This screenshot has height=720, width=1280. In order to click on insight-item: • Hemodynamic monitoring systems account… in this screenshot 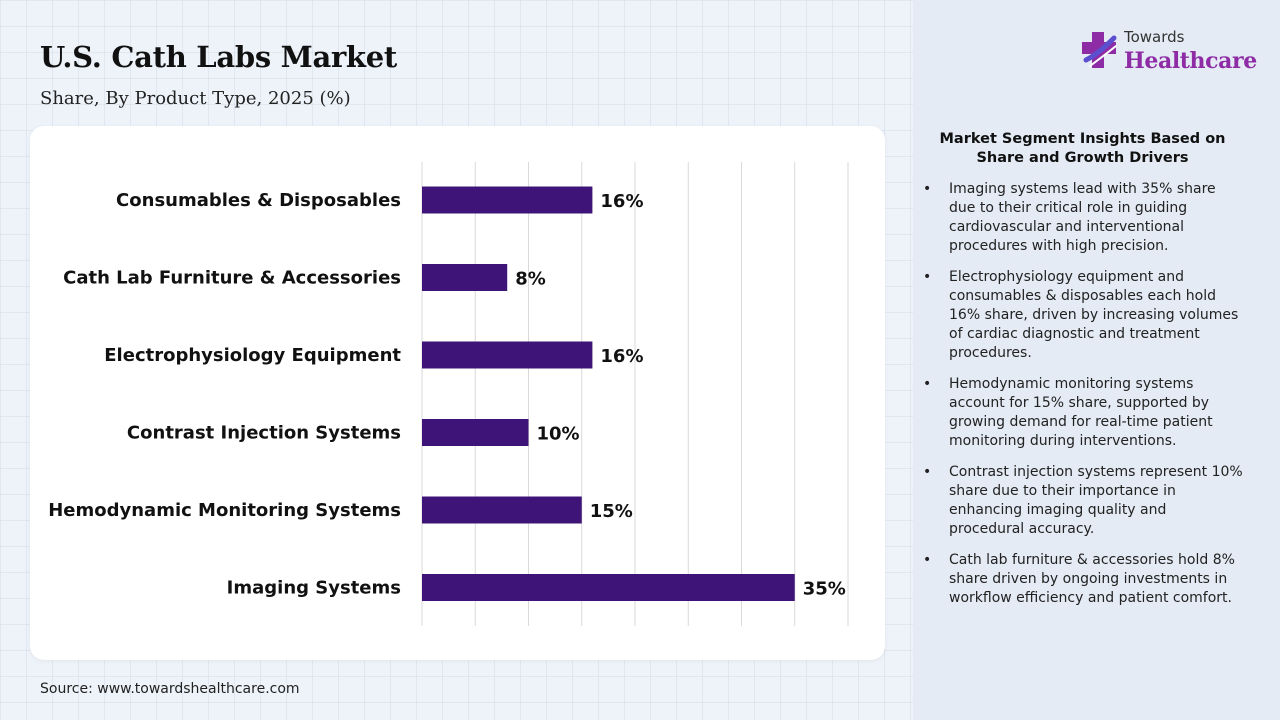, I will do `click(1083, 413)`.